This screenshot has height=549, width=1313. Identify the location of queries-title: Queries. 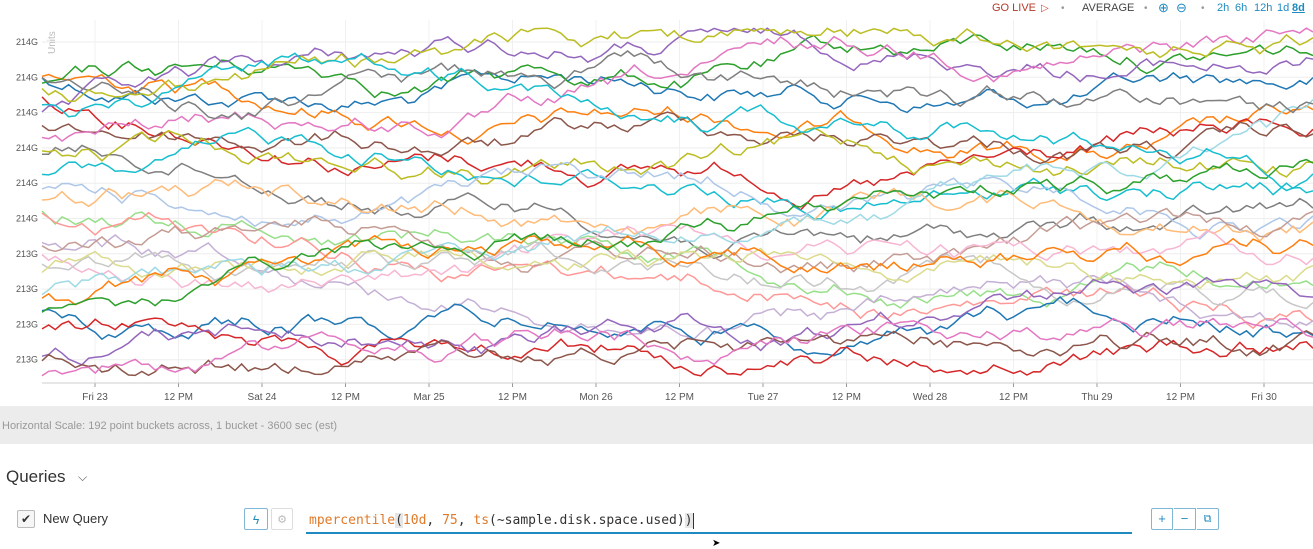
(36, 476).